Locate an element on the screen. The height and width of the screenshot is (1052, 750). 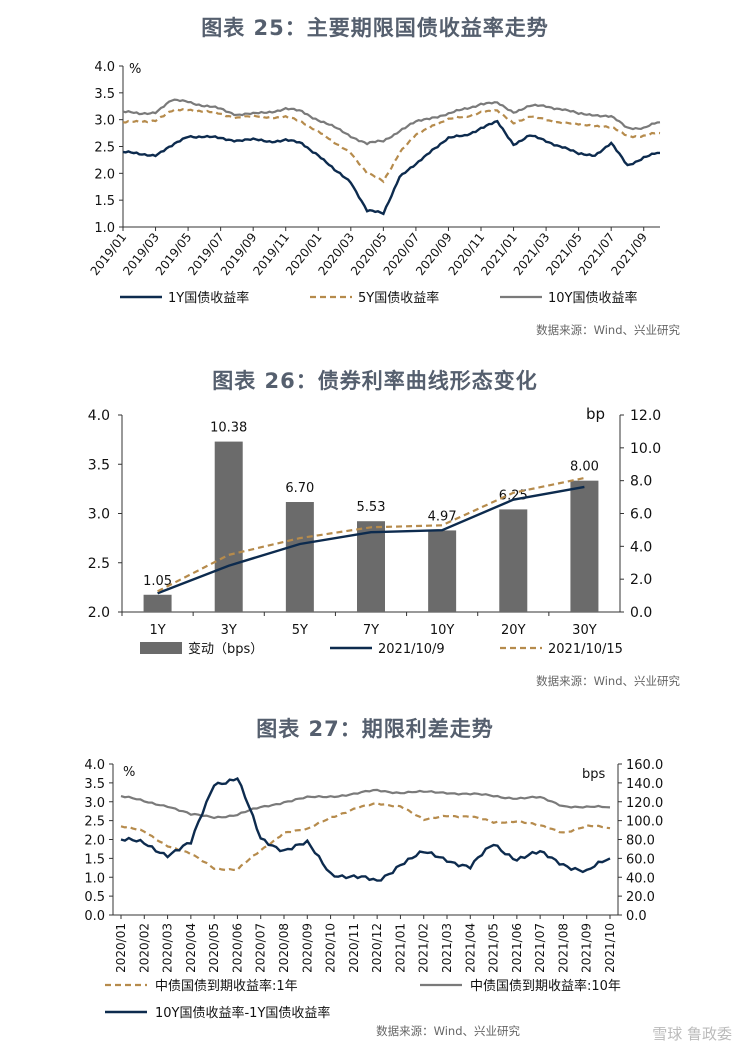
y2-tick-label: 40.0 is located at coordinates (640, 878).